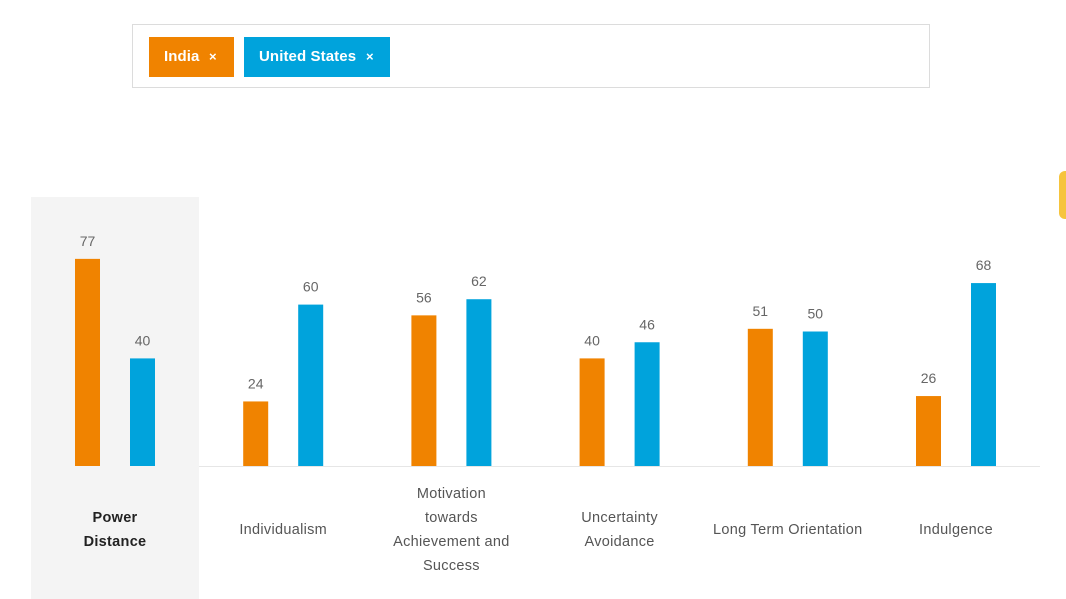 The image size is (1066, 599). Describe the element at coordinates (1062, 195) in the screenshot. I see `side-tab-handle` at that location.